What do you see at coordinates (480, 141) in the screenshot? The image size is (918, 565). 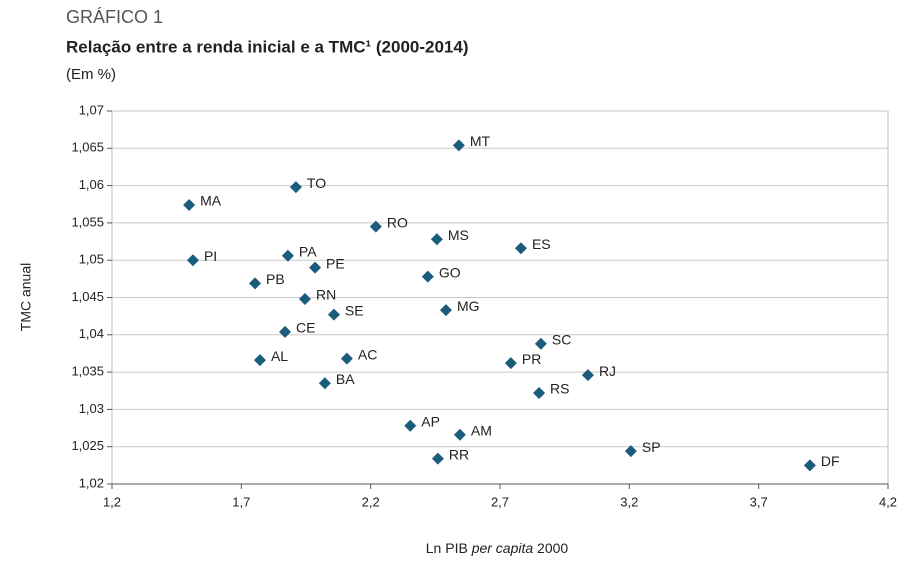 I see `point-label: MT` at bounding box center [480, 141].